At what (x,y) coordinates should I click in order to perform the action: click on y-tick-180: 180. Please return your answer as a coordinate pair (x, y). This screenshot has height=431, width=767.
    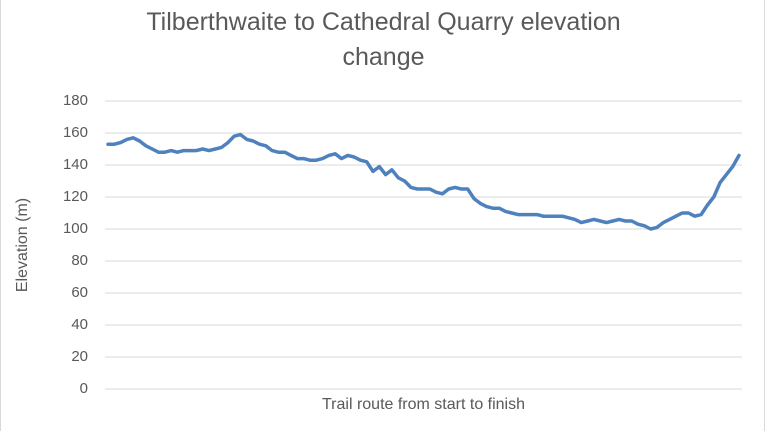
    Looking at the image, I should click on (75, 100).